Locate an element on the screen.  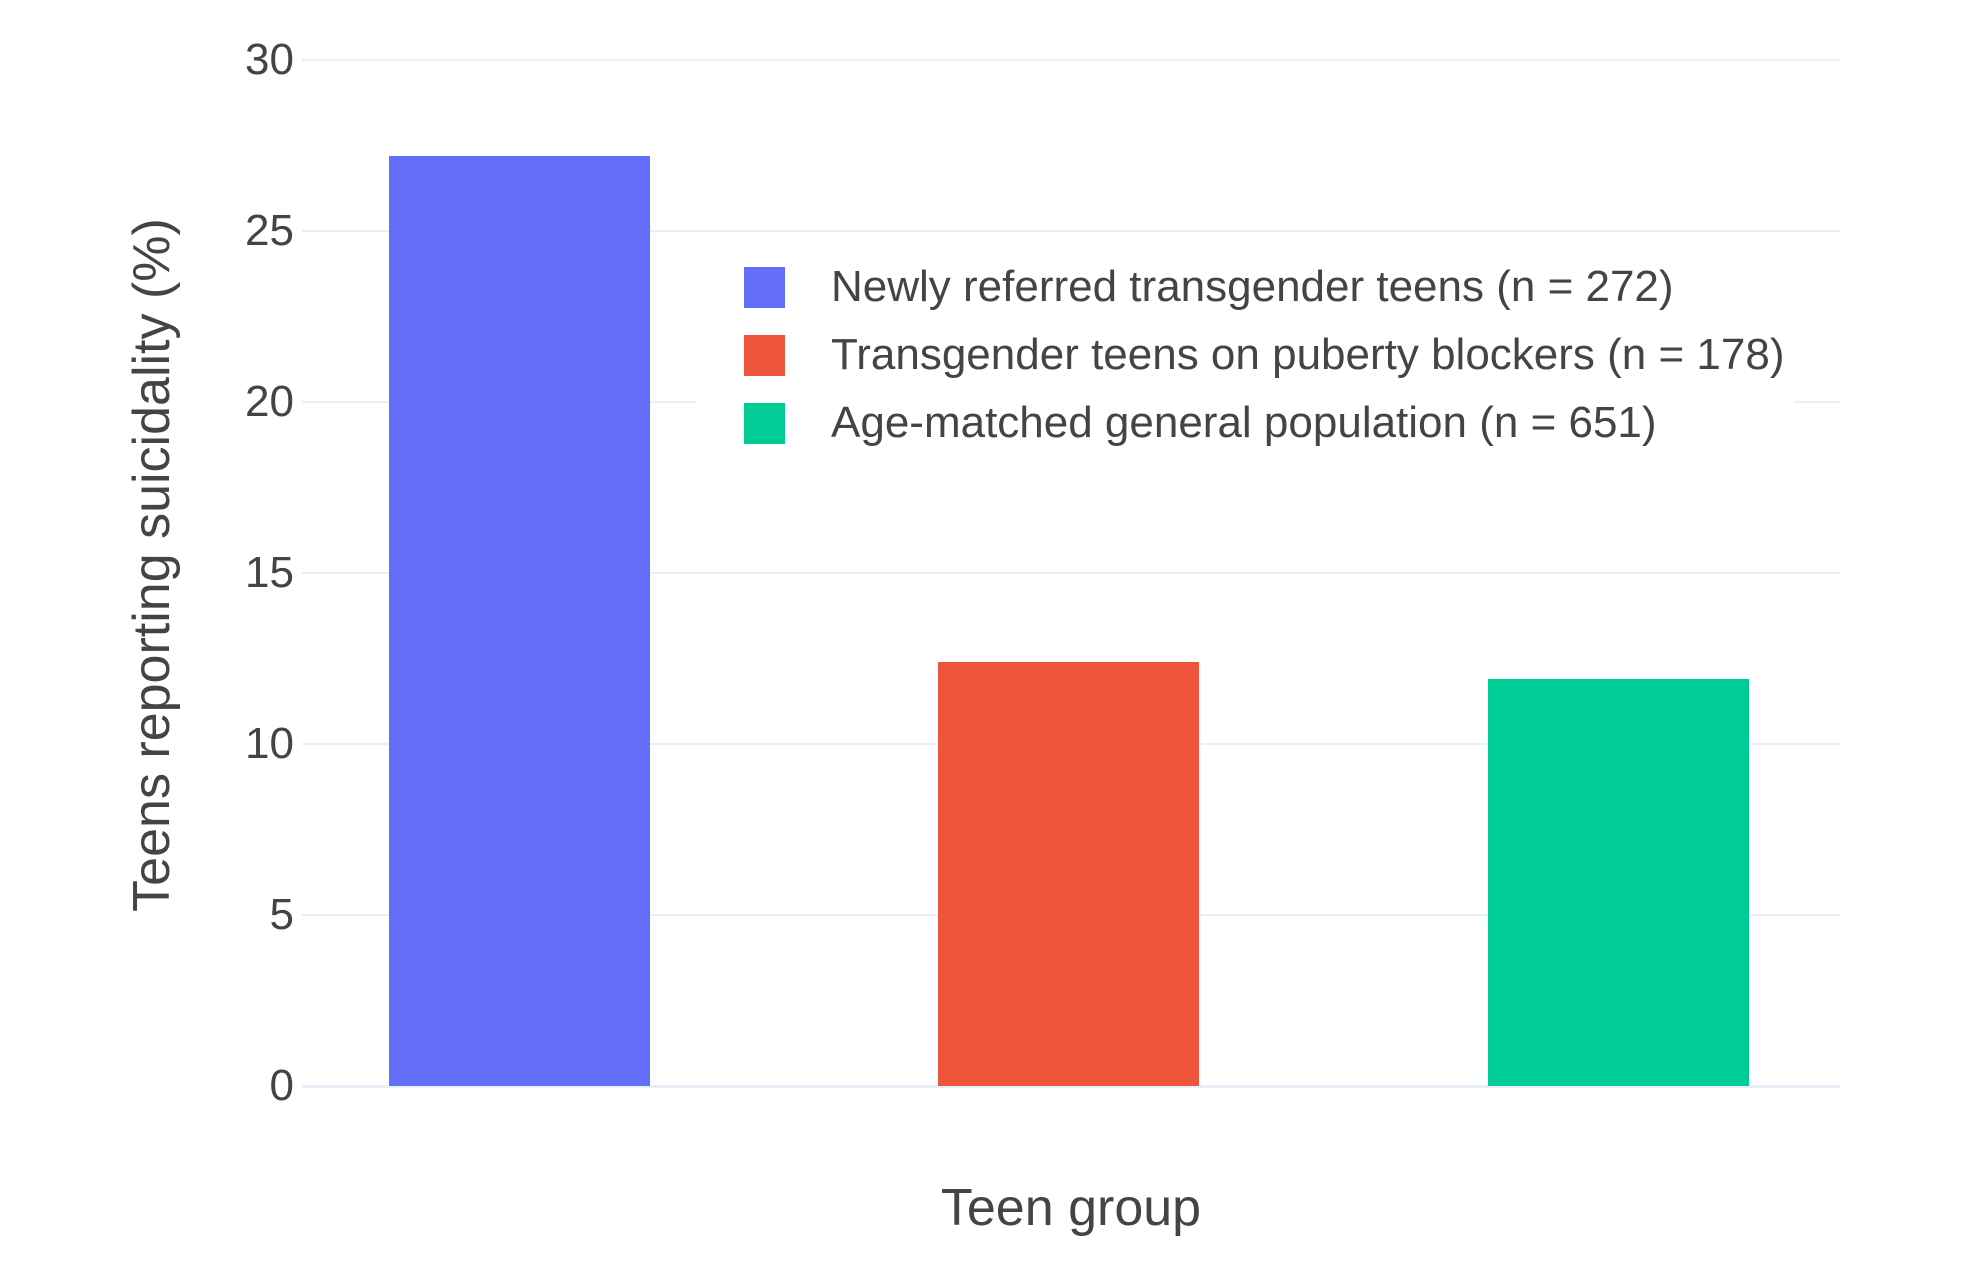
legend-item-2: Age-matched general population (n = 651) is located at coordinates (1269, 423).